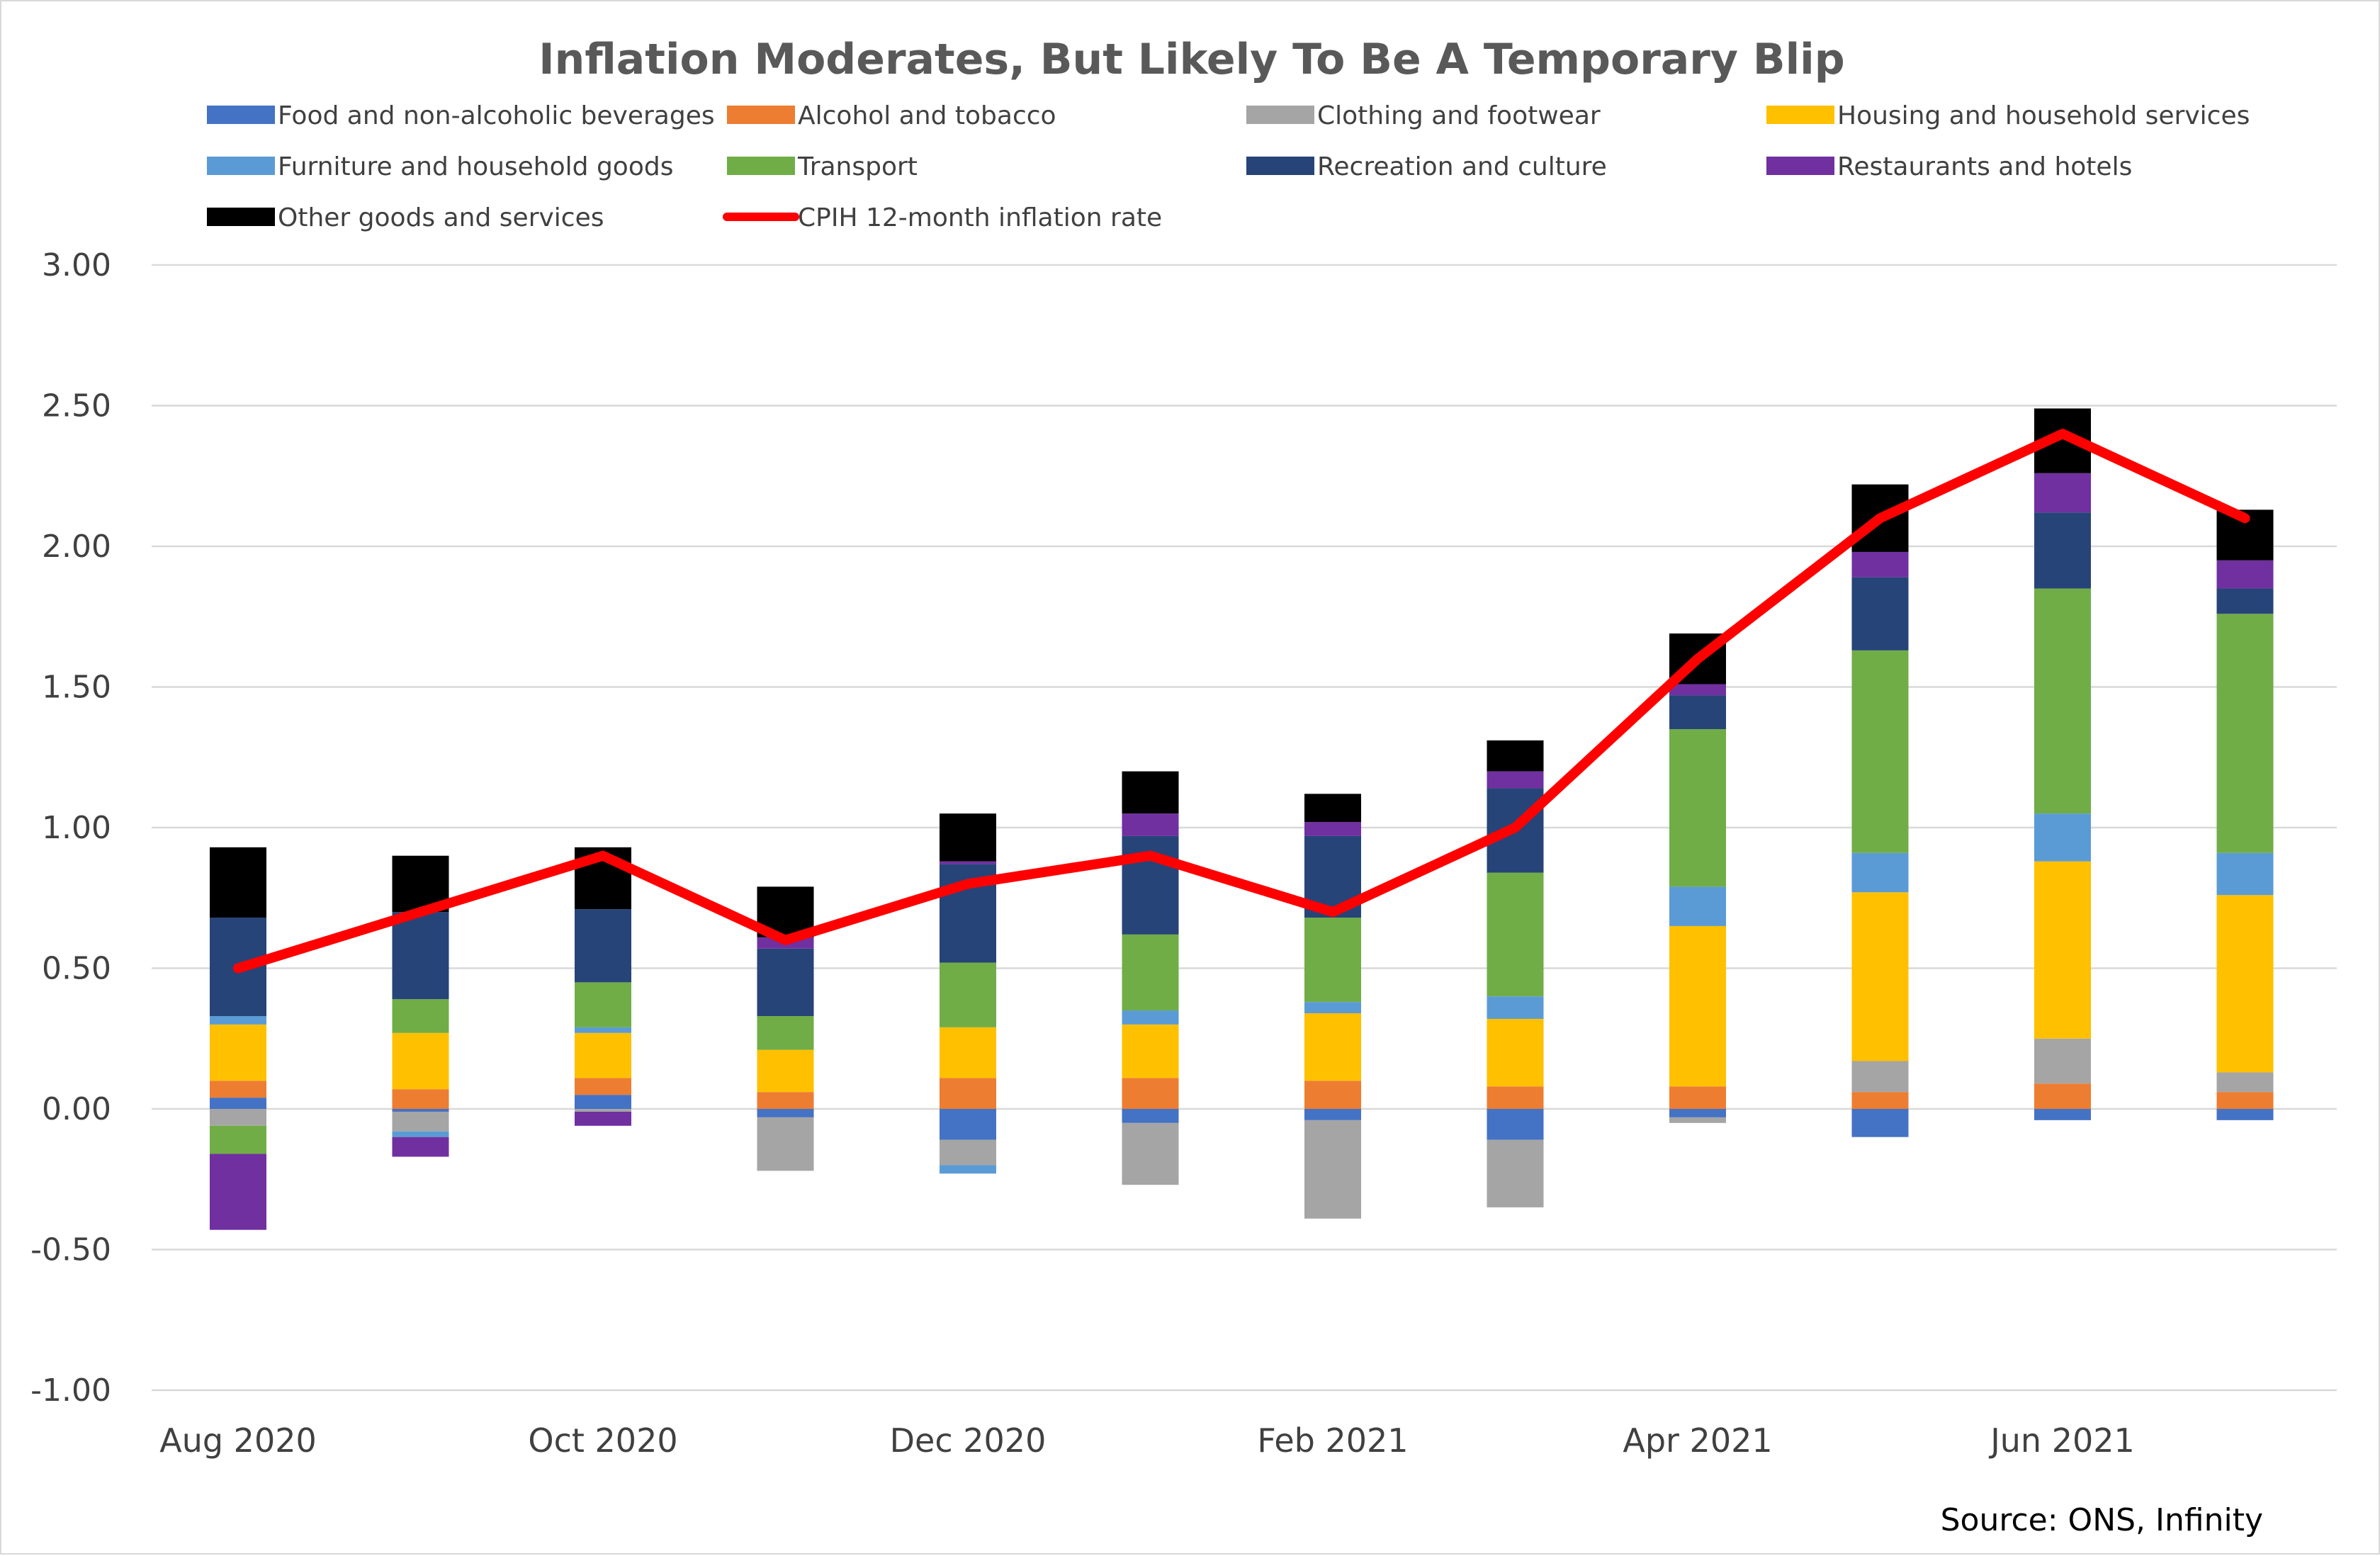  I want to click on y-tick-label: 3.00, so click(77, 265).